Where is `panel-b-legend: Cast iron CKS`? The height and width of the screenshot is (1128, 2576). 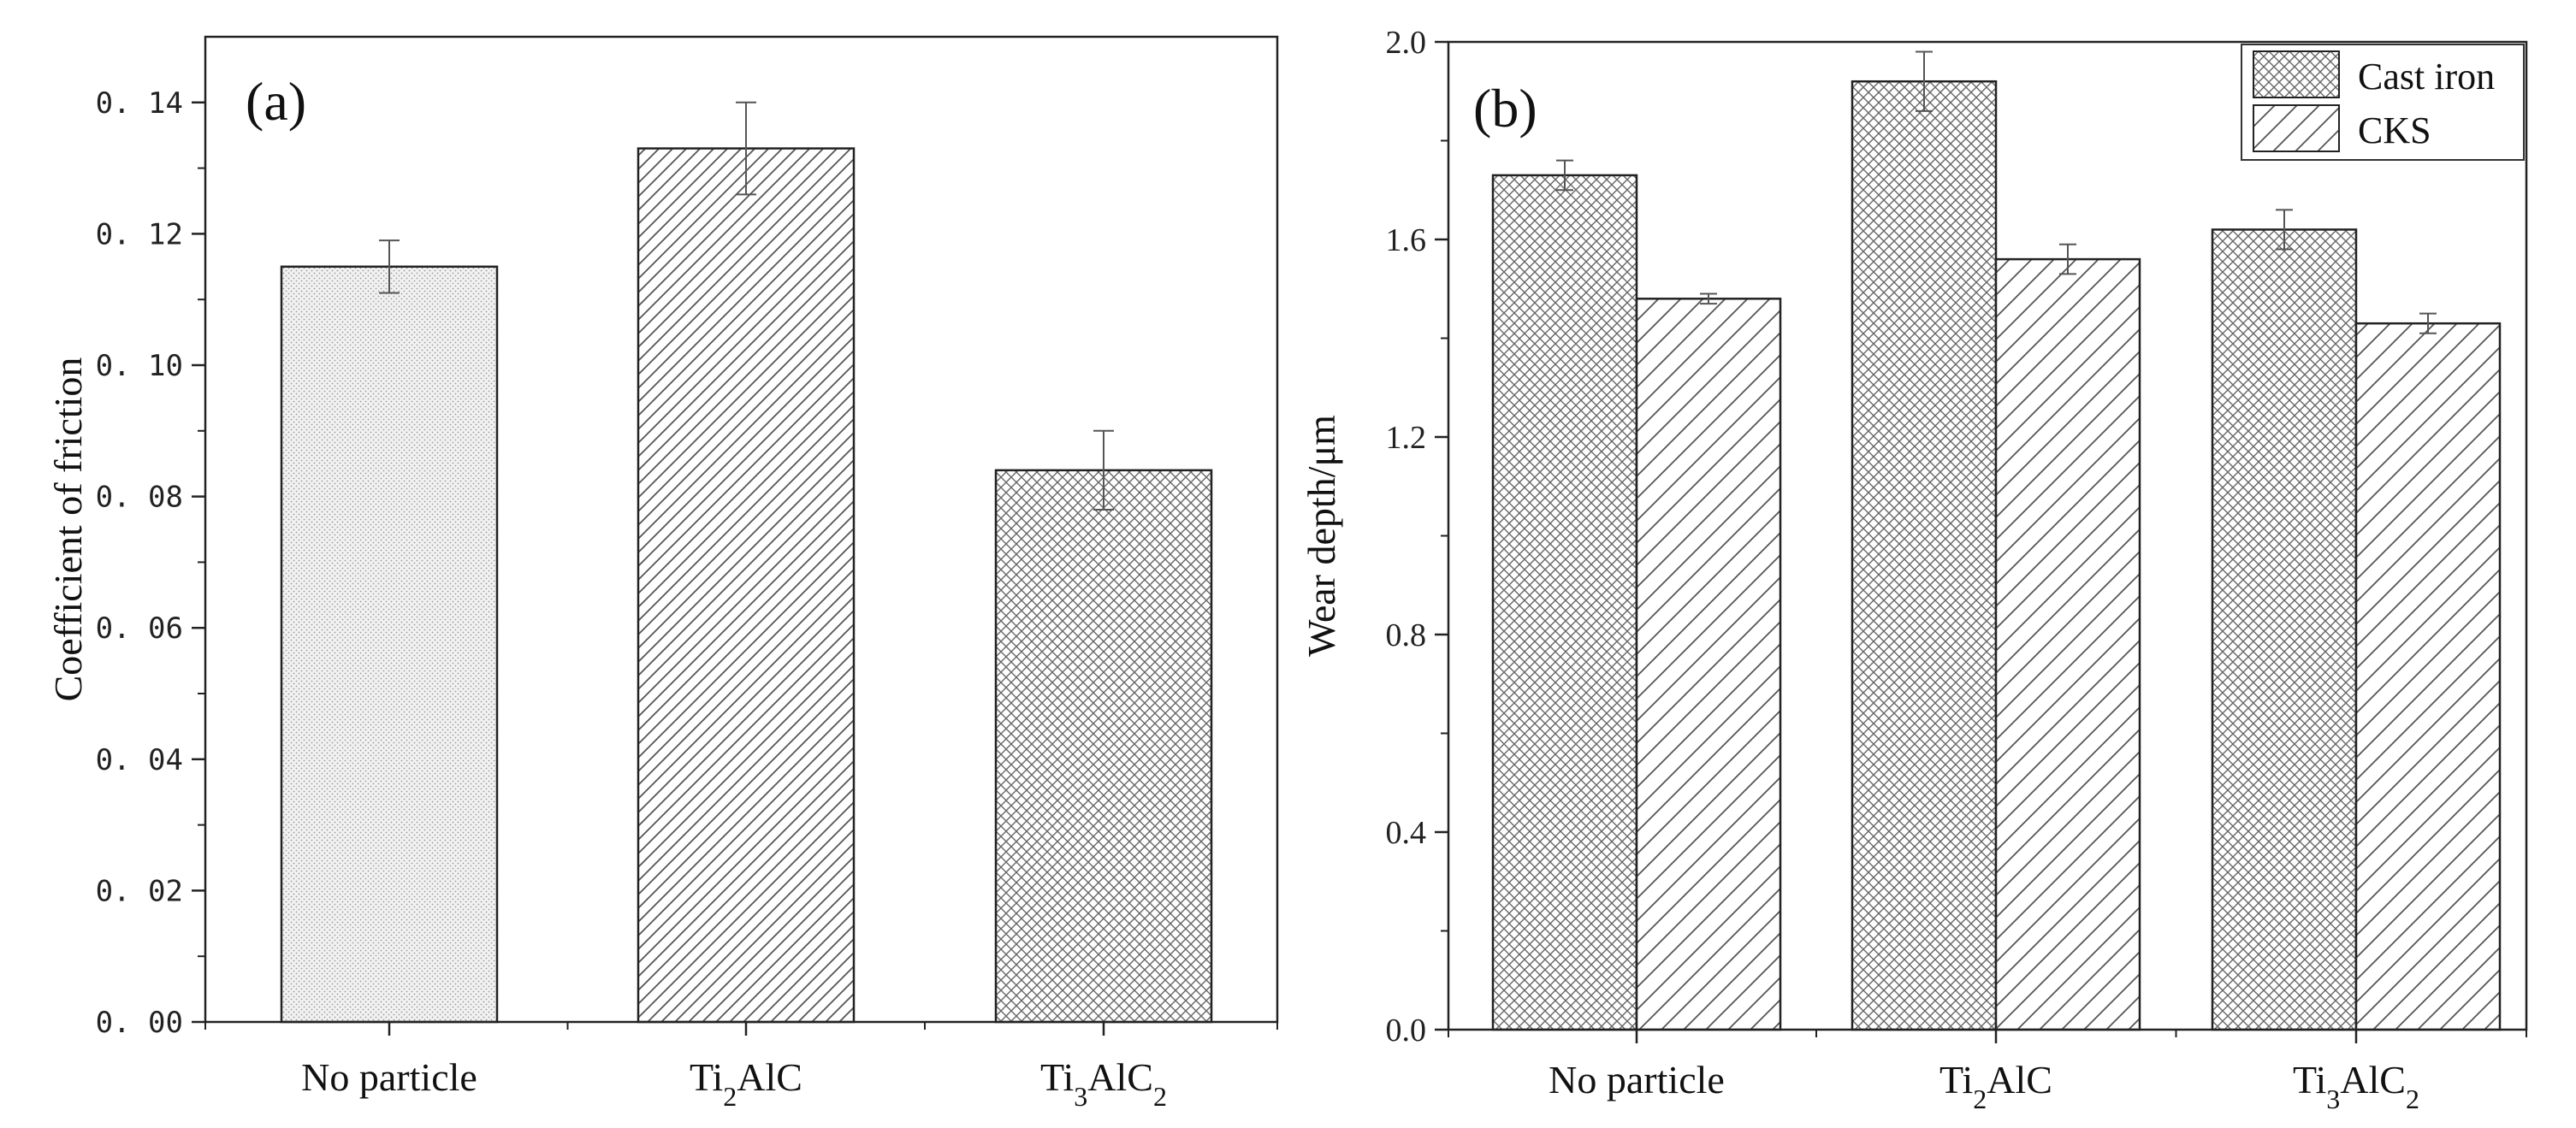
panel-b-legend: Cast iron CKS is located at coordinates (2383, 102).